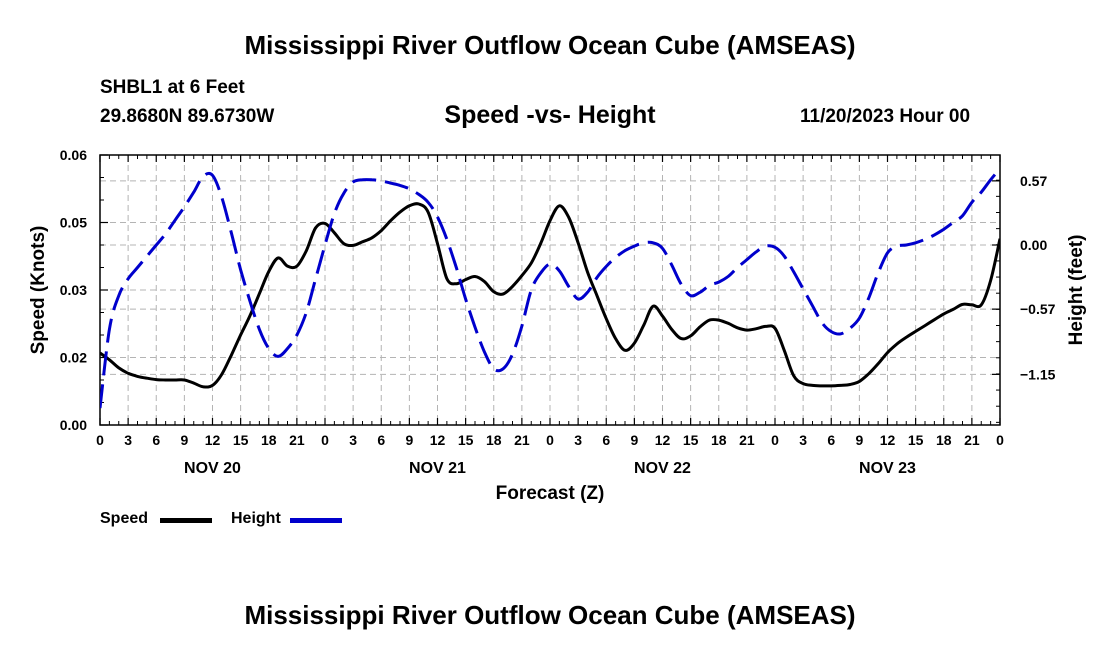 The width and height of the screenshot is (1100, 650). I want to click on y-tick-label: 0.05, so click(73, 223).